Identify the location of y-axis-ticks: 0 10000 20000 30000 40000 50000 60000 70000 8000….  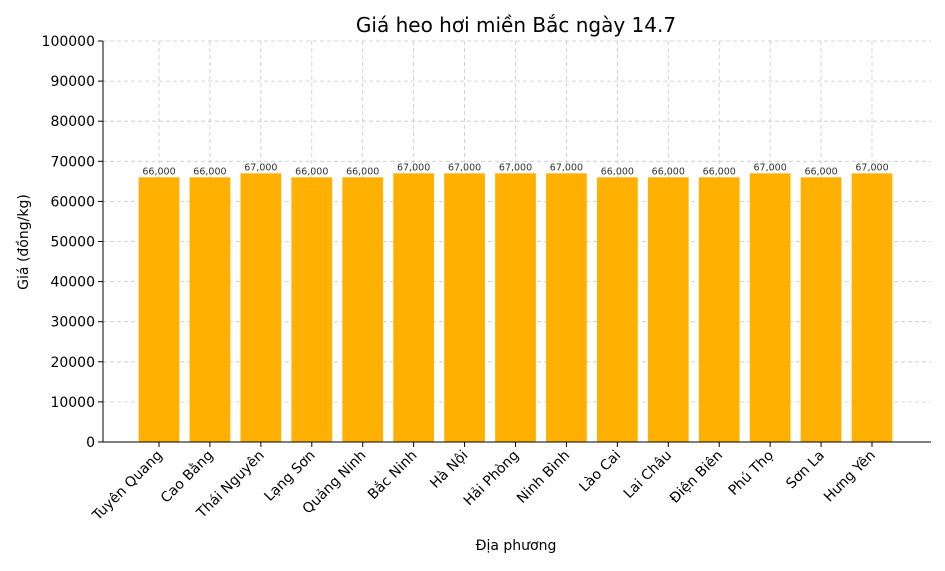
(72, 242).